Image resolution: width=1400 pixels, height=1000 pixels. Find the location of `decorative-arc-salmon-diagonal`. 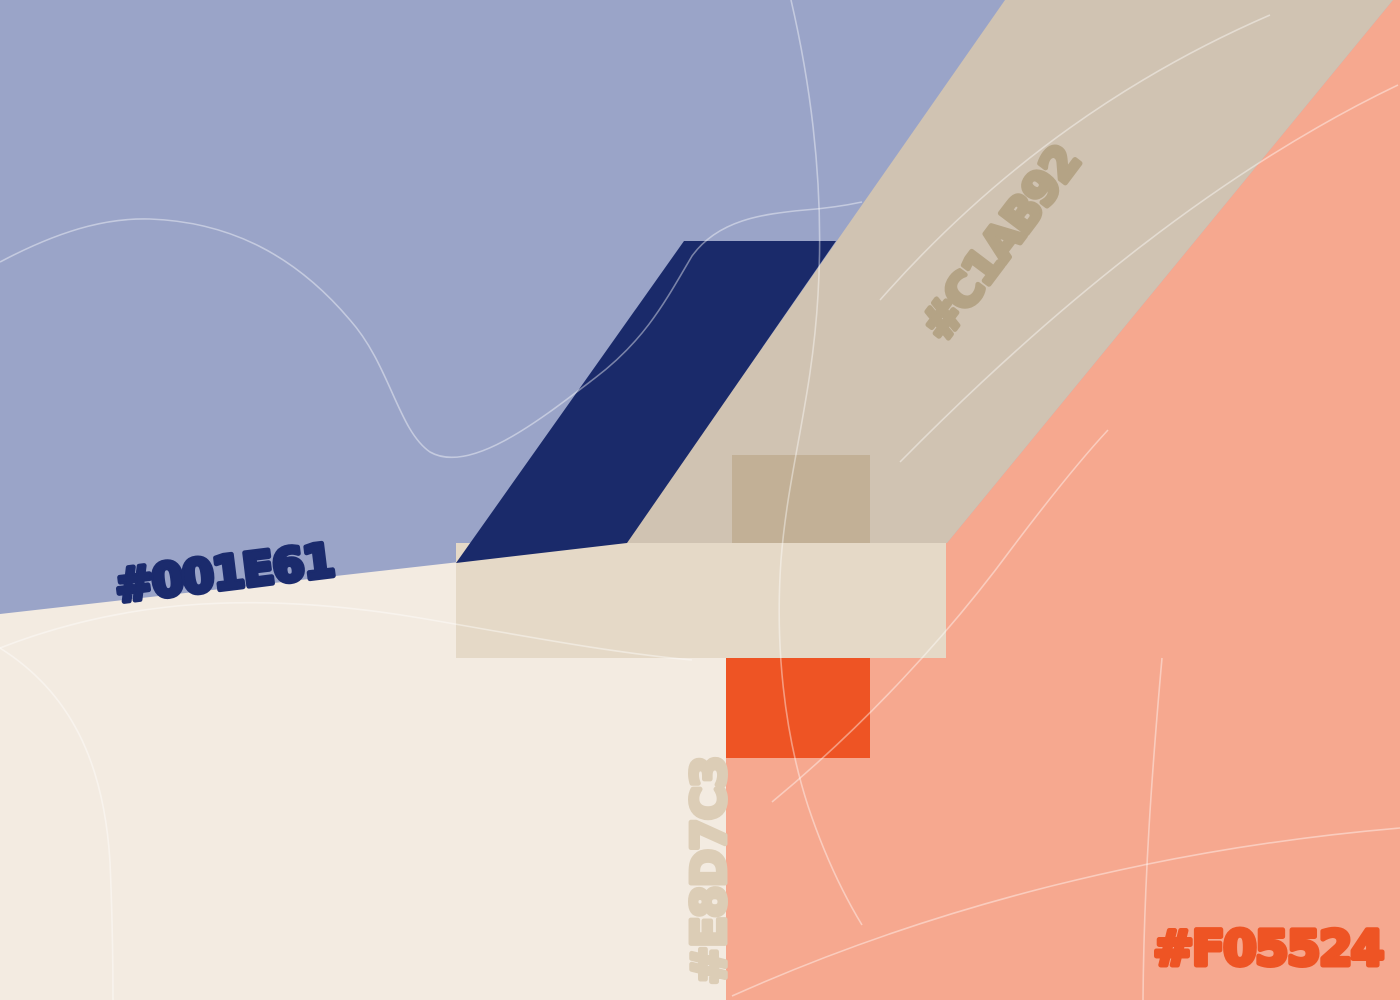

decorative-arc-salmon-diagonal is located at coordinates (940, 616).